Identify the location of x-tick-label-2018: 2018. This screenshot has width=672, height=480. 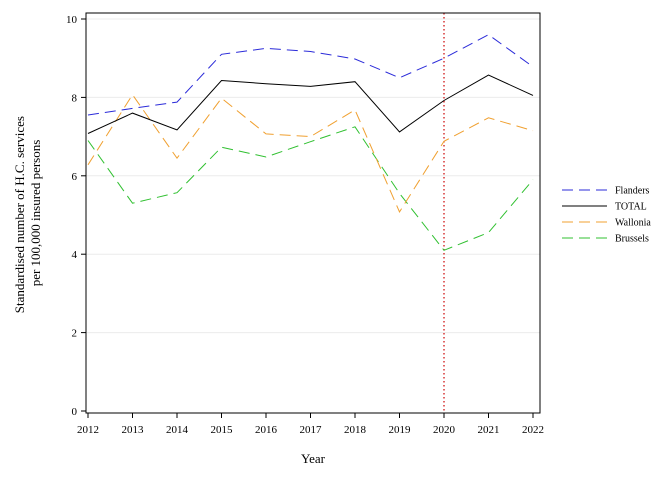
(355, 430).